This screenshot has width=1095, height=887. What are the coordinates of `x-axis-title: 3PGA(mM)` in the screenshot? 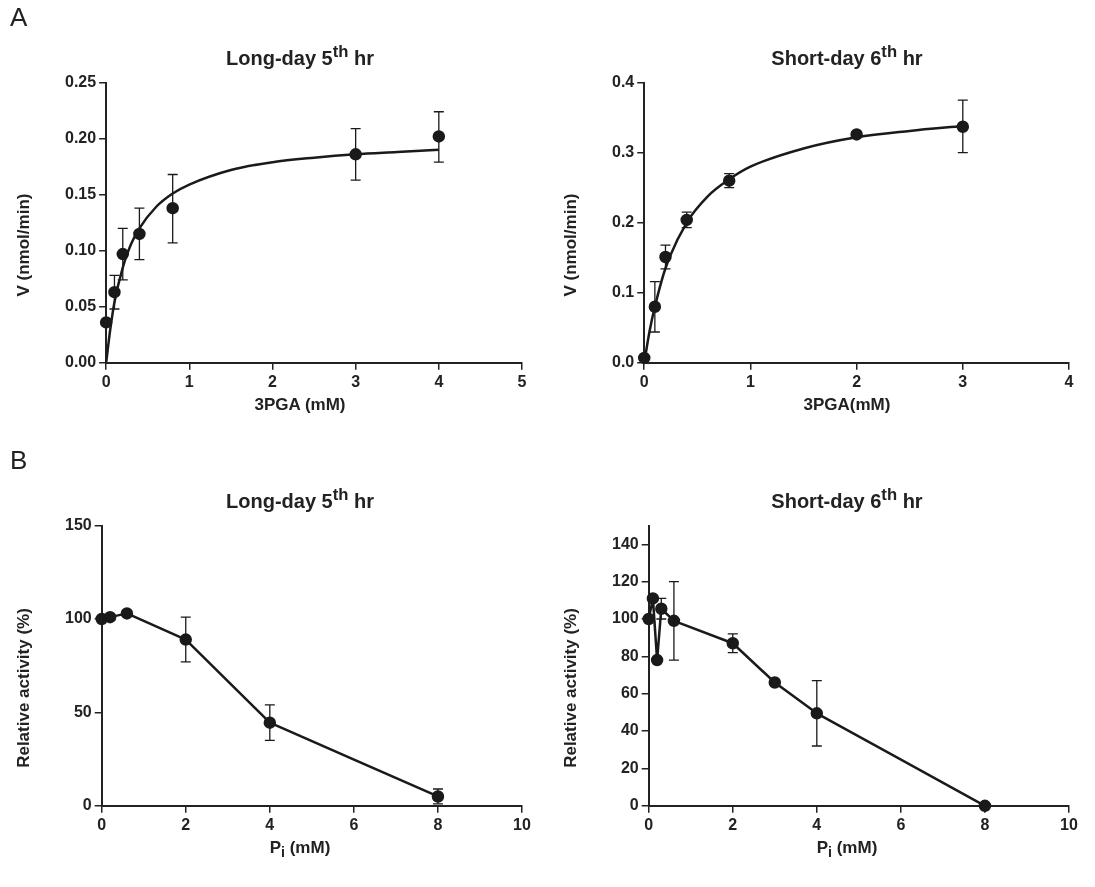 It's located at (847, 405).